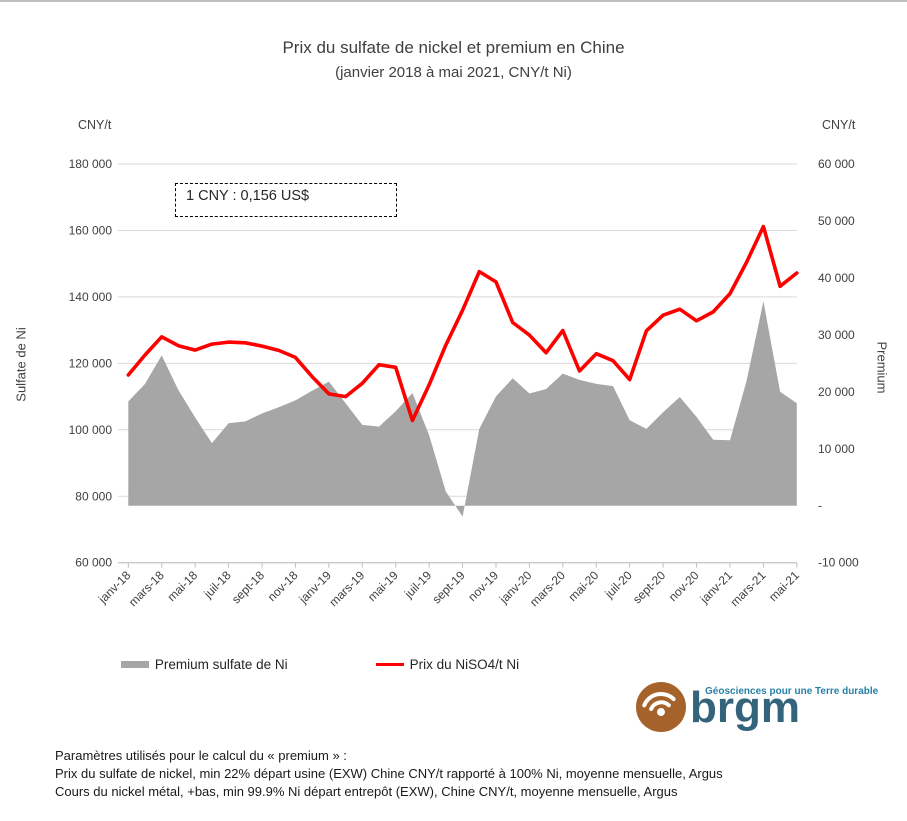 Image resolution: width=907 pixels, height=821 pixels. Describe the element at coordinates (248, 587) in the screenshot. I see `x-axis-tick-label: sept-18` at that location.